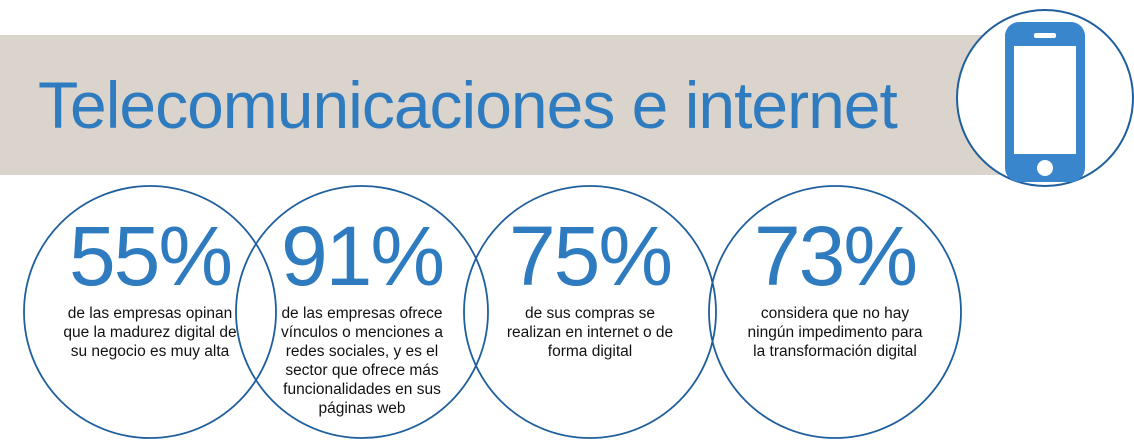  What do you see at coordinates (590, 351) in the screenshot?
I see `stat-description: forma digital` at bounding box center [590, 351].